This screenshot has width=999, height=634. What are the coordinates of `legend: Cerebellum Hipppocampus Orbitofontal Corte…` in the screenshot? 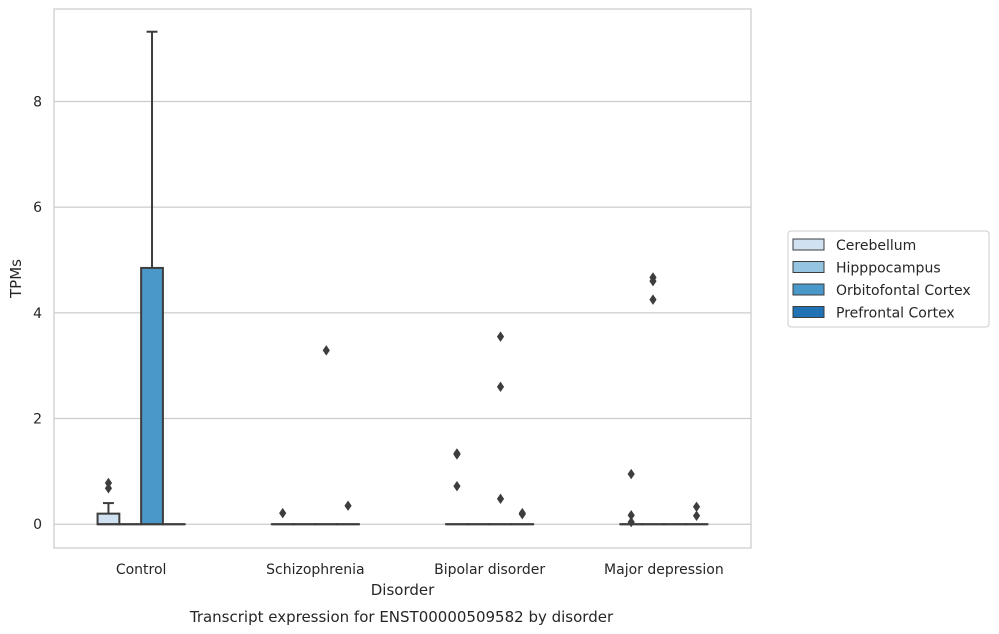 It's located at (888, 279).